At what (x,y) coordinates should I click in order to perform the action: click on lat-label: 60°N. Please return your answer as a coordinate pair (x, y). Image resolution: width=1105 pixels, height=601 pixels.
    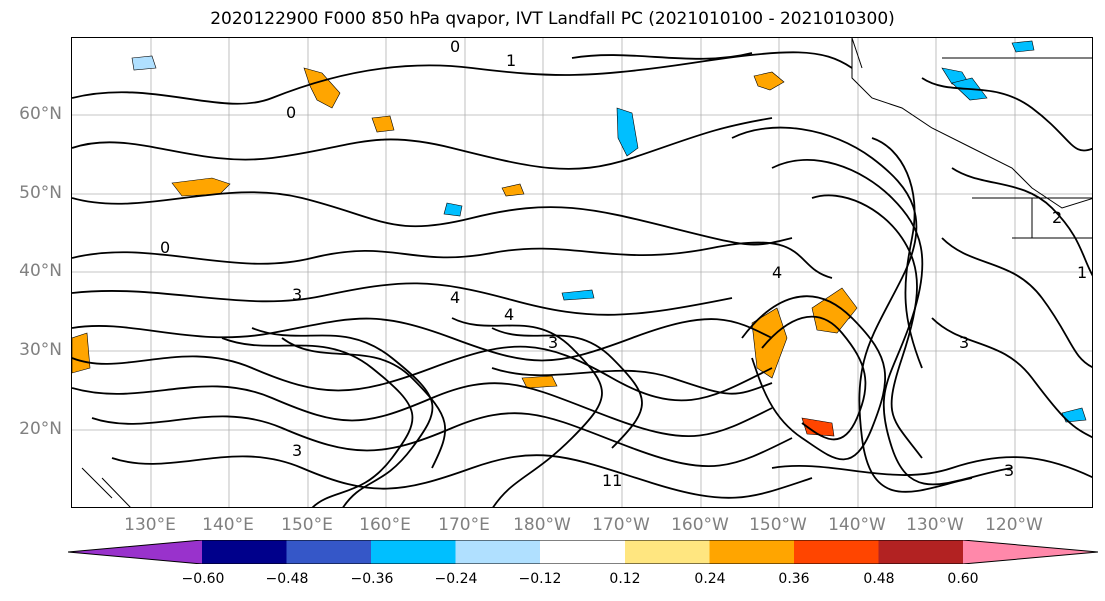
    Looking at the image, I should click on (40, 114).